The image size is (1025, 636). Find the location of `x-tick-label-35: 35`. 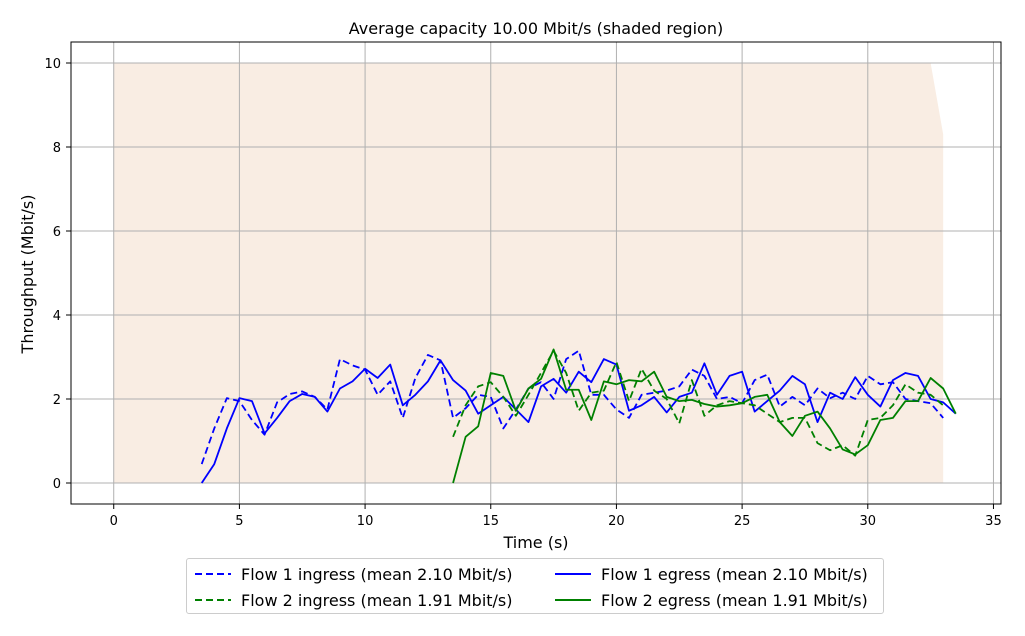

x-tick-label-35: 35 is located at coordinates (993, 521).